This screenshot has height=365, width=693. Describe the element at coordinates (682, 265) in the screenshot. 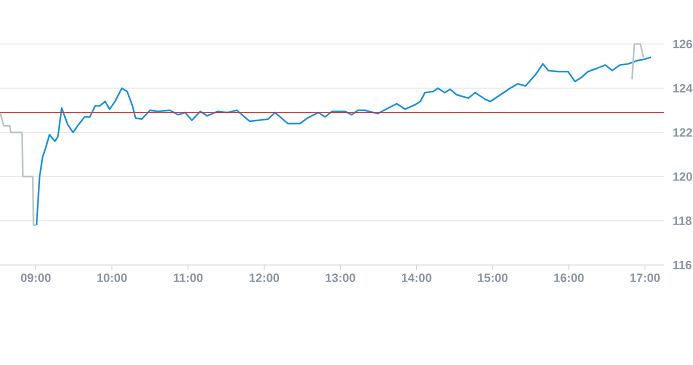

I see `y-tick-label: 116` at that location.